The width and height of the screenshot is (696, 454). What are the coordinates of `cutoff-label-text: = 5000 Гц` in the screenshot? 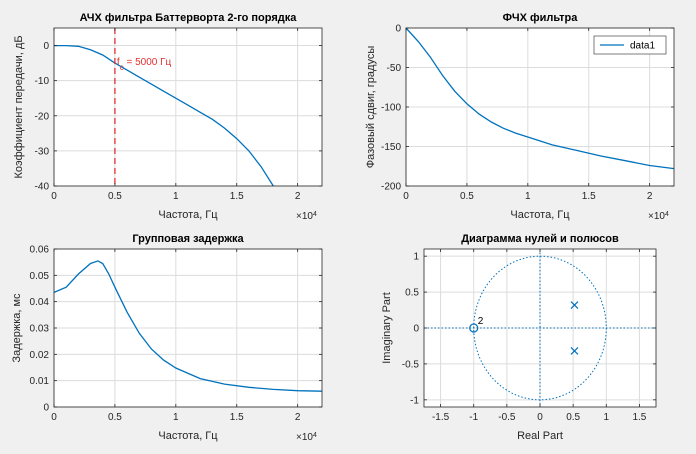 It's located at (148, 62).